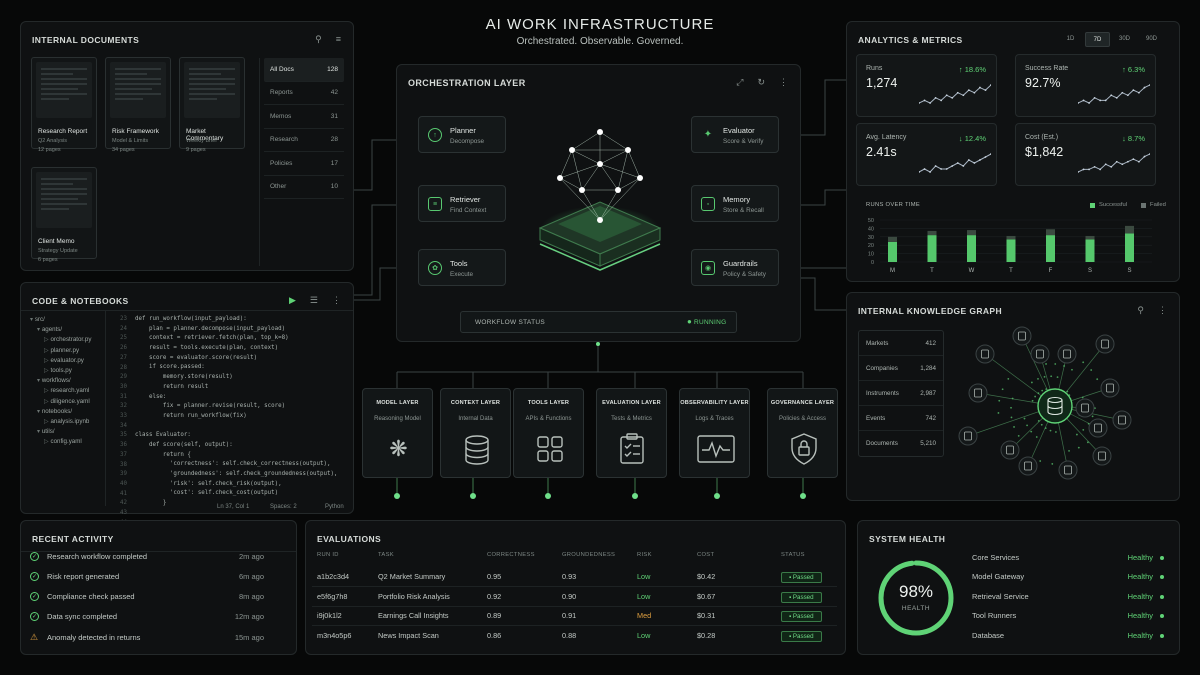 The width and height of the screenshot is (1200, 675). Describe the element at coordinates (147, 556) in the screenshot. I see `activity-row: ✓ Research workflow completed 2m ago` at that location.